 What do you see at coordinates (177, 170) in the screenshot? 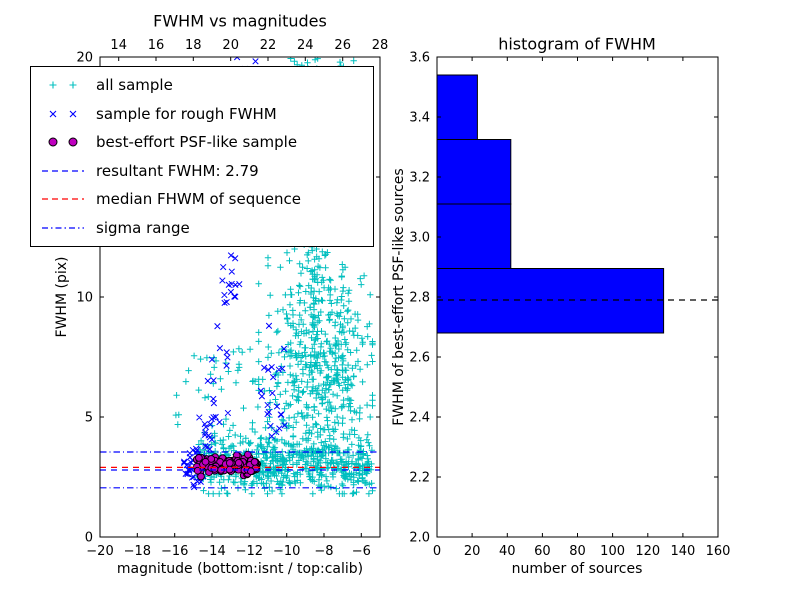
I see `legend-label-resultant-fwhm: resultant FWHM: 2.79` at bounding box center [177, 170].